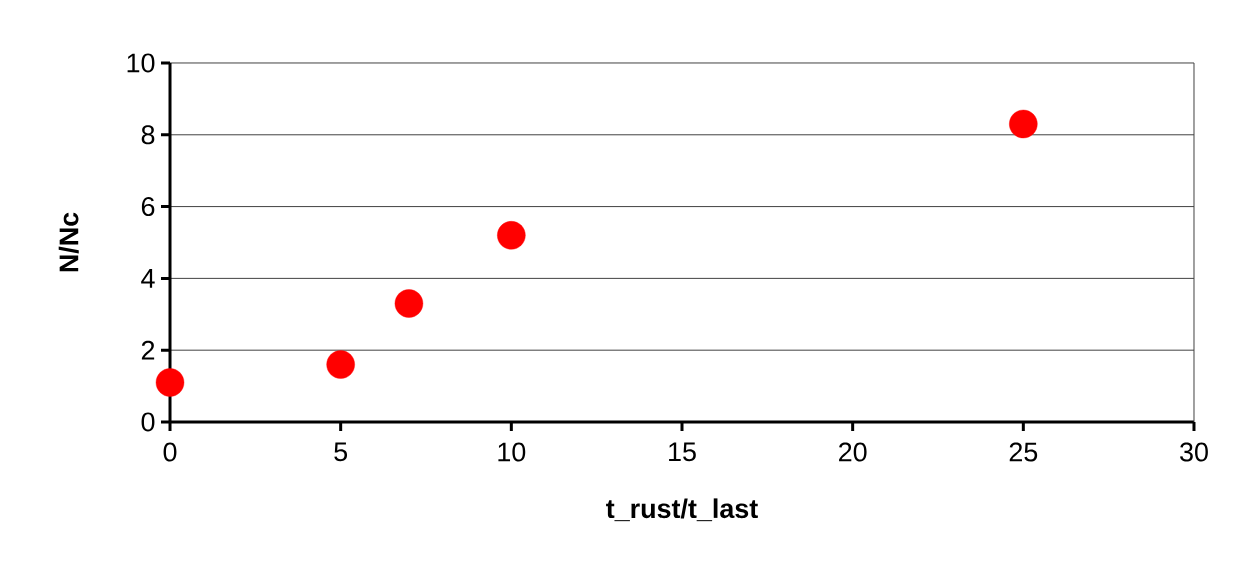 This screenshot has height=585, width=1234. What do you see at coordinates (682, 510) in the screenshot?
I see `x-axis-title: t_rust/t_last` at bounding box center [682, 510].